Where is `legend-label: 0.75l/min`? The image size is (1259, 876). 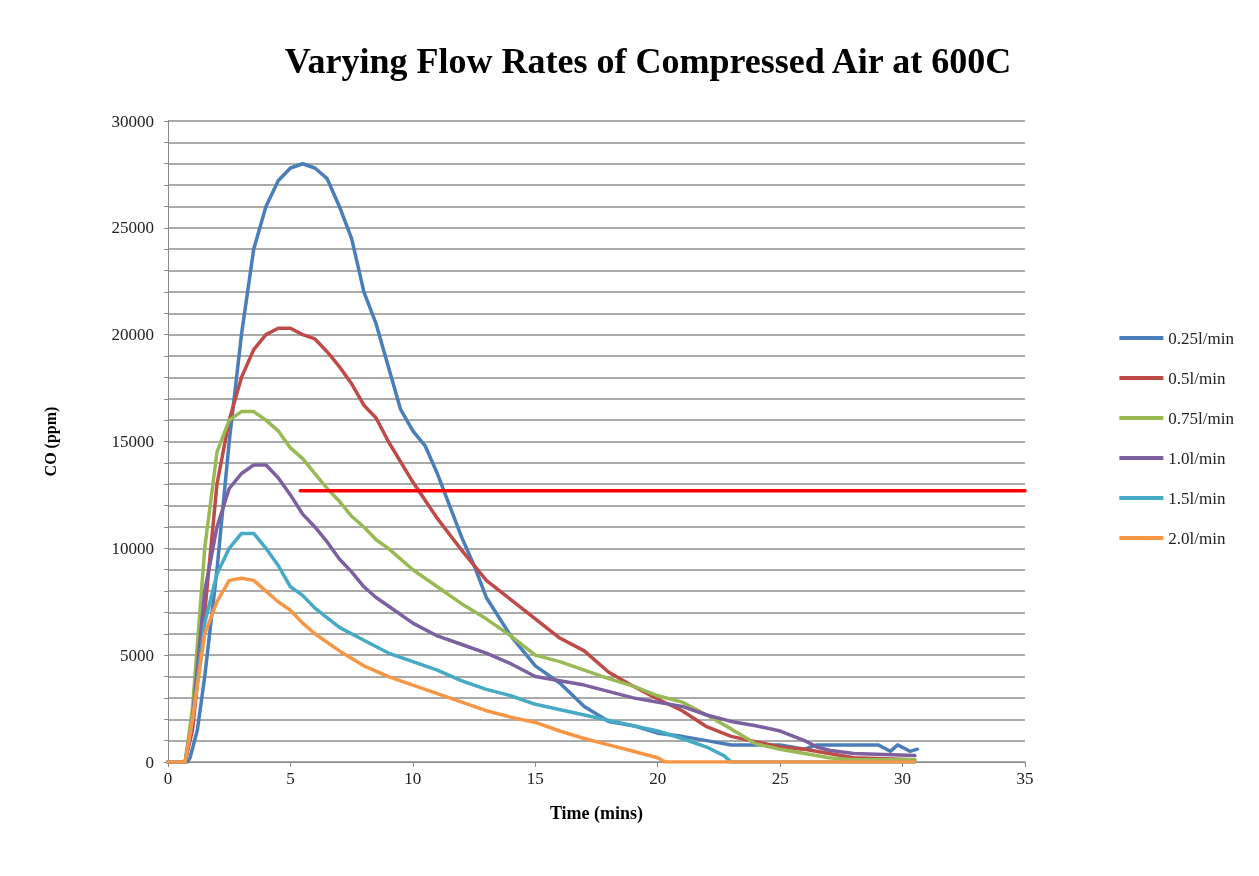
legend-label: 0.75l/min is located at coordinates (1201, 418).